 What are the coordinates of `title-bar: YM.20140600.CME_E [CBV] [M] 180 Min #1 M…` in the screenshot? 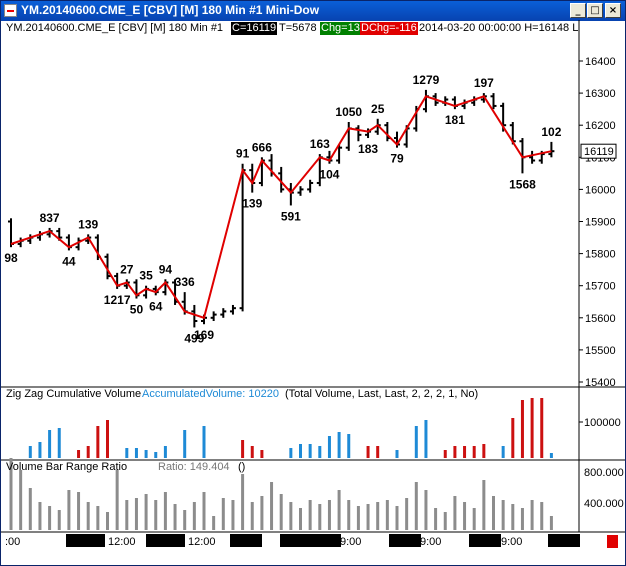 It's located at (313, 11).